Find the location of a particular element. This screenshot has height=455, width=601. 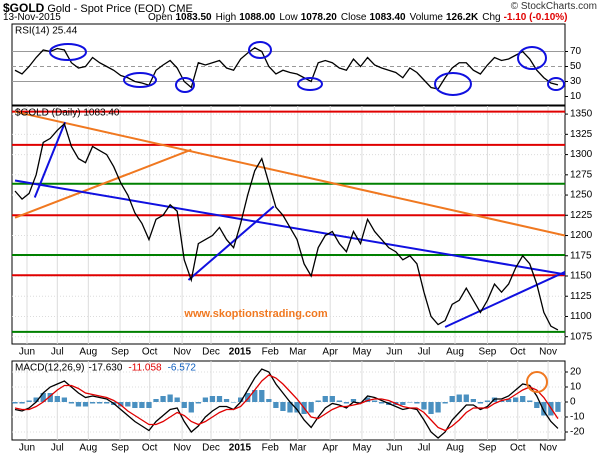

plot-layer is located at coordinates (288, 68).